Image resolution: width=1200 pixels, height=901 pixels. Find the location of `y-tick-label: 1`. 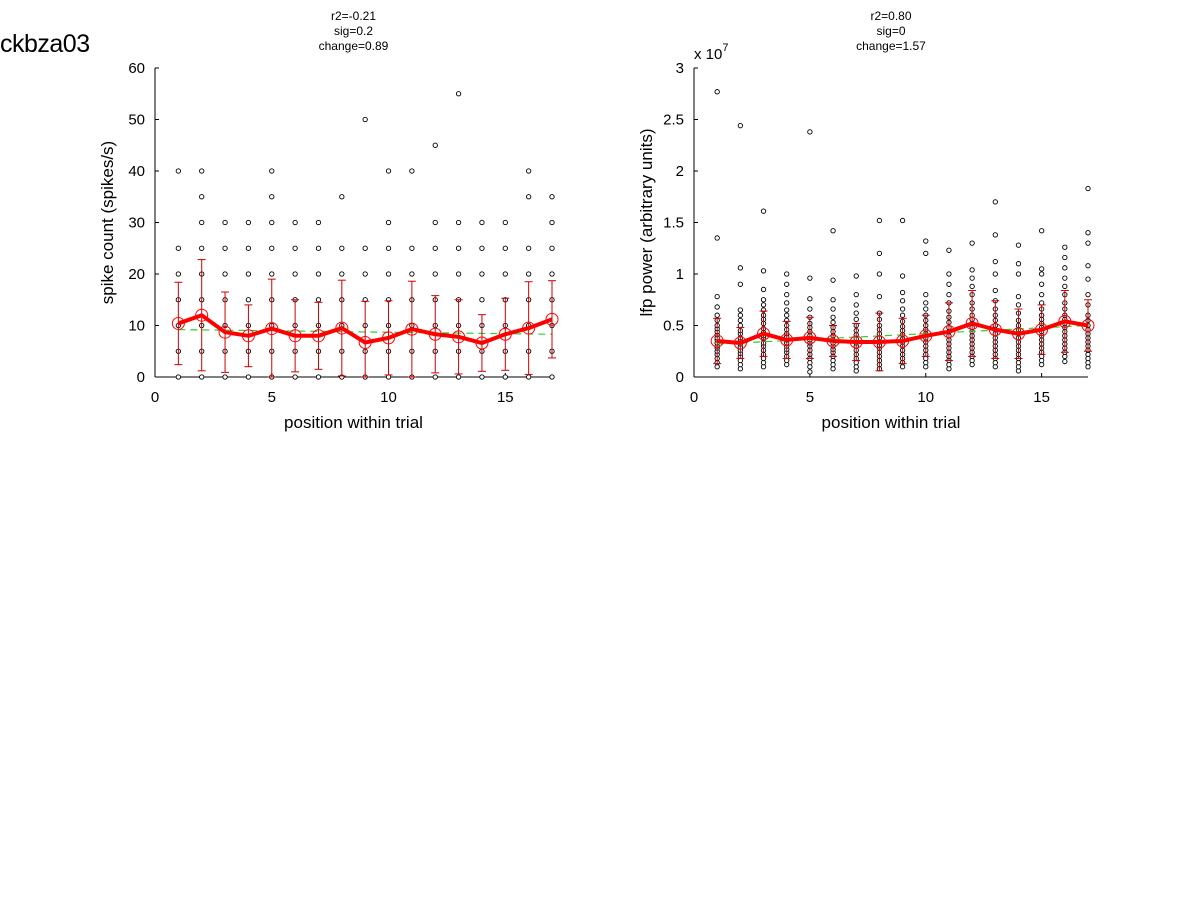

y-tick-label: 1 is located at coordinates (680, 274).